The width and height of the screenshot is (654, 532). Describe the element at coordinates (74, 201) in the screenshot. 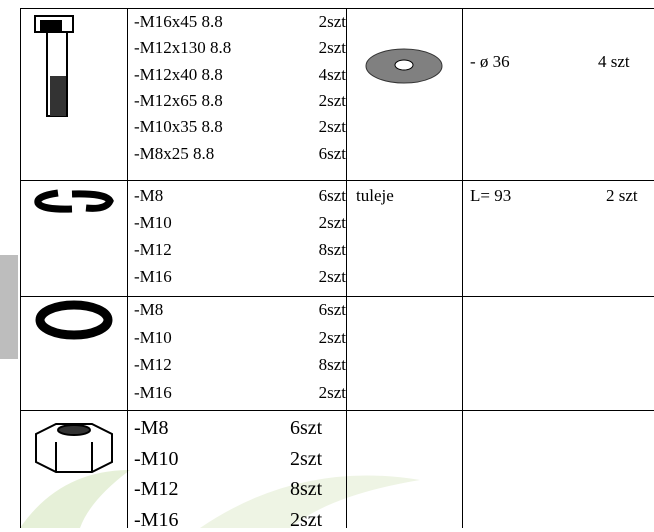

I see `spring-washer-icon` at that location.